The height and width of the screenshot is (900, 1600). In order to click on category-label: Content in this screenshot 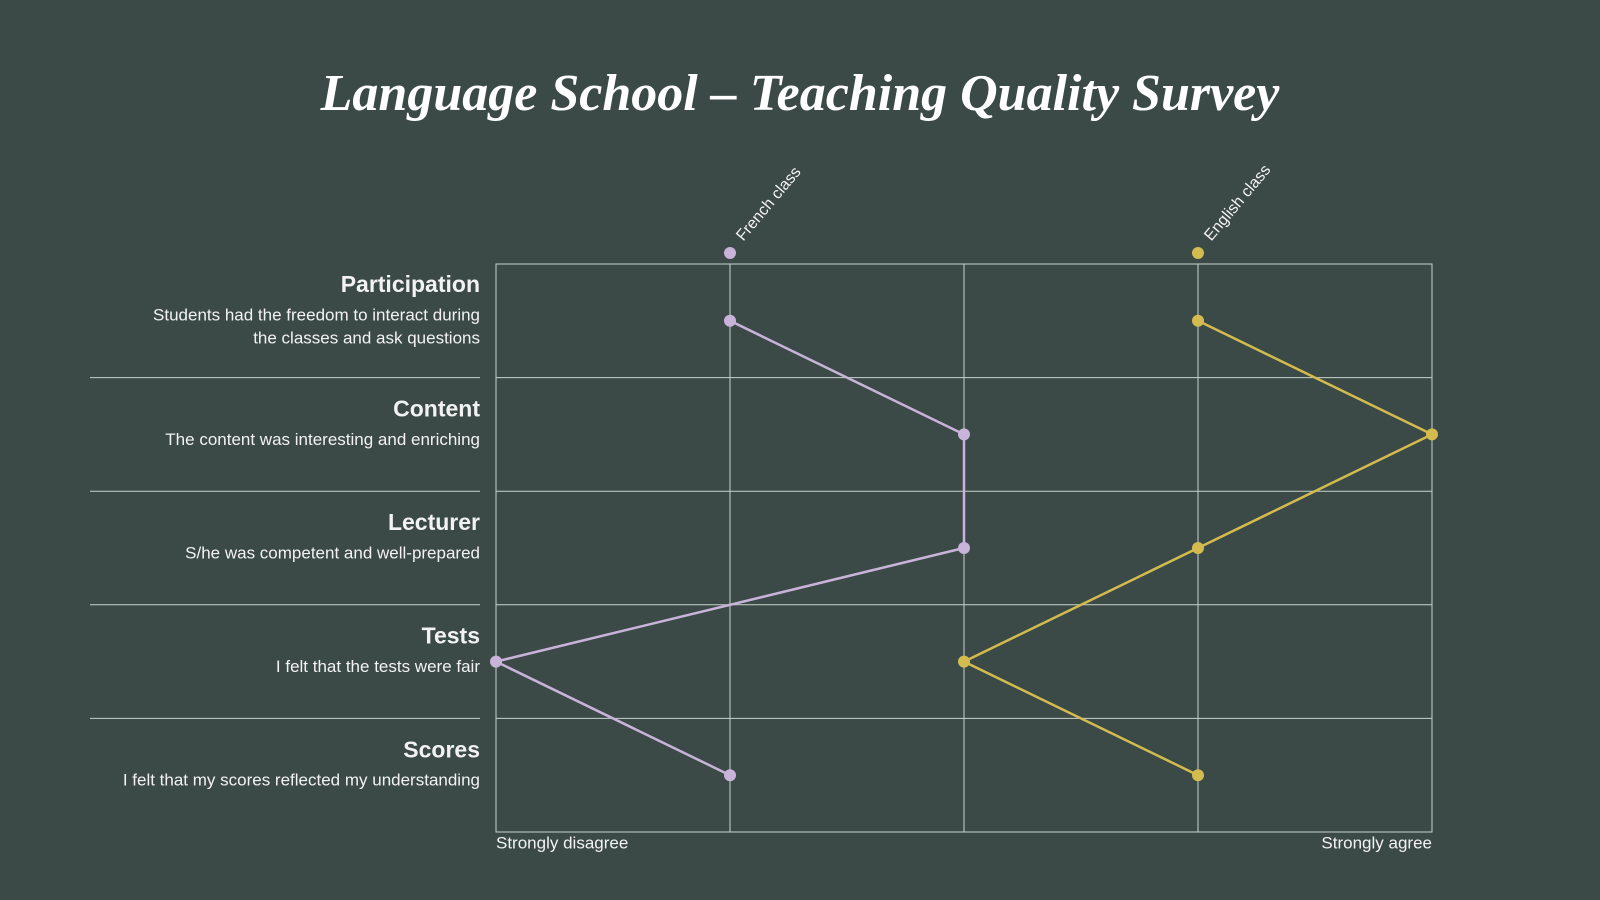, I will do `click(436, 408)`.